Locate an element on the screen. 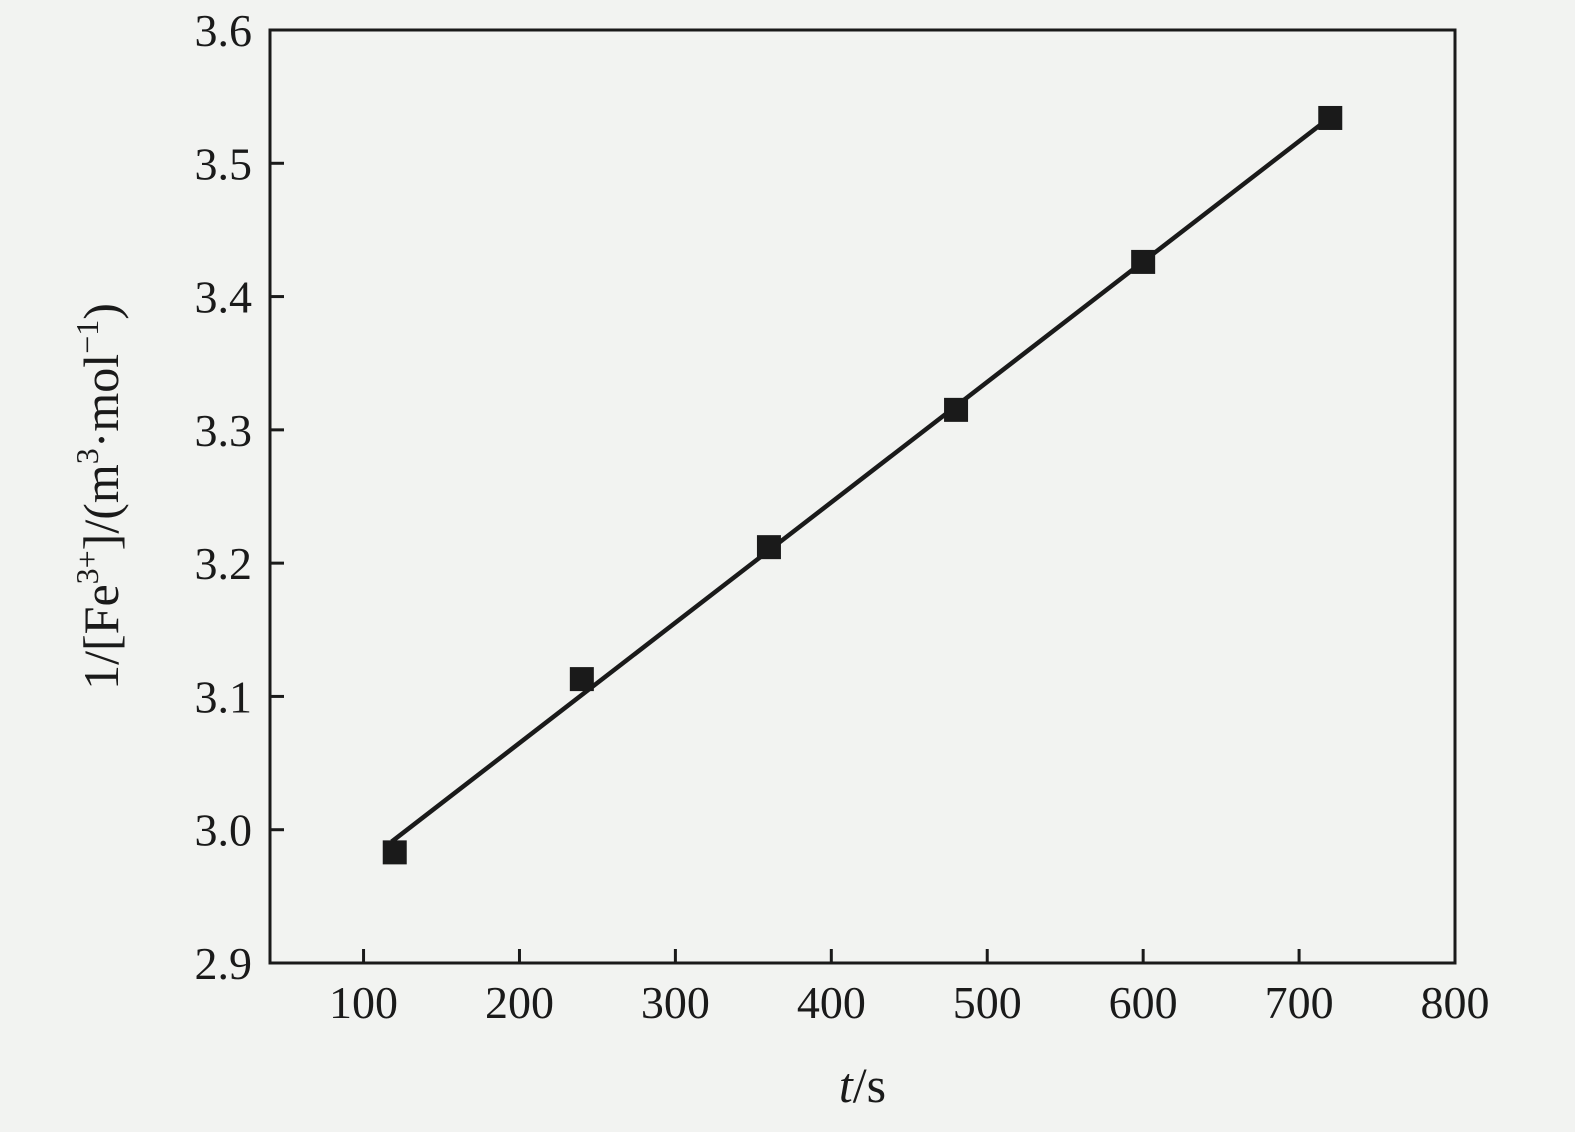  x-tick-label: 100 is located at coordinates (363, 1002).